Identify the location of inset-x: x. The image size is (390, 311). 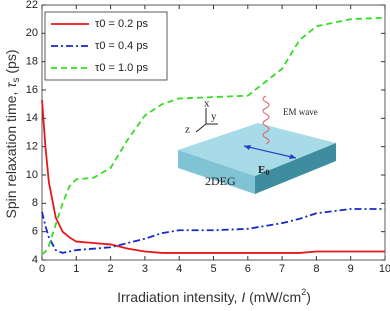
(207, 104).